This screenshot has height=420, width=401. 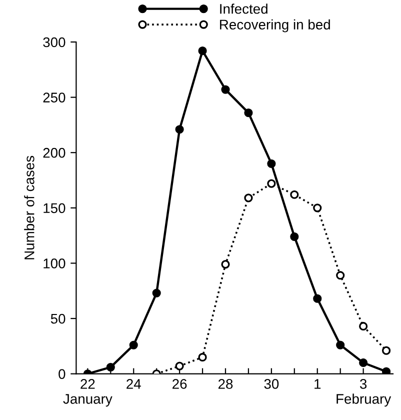 What do you see at coordinates (54, 42) in the screenshot?
I see `y-tick-label: 300` at bounding box center [54, 42].